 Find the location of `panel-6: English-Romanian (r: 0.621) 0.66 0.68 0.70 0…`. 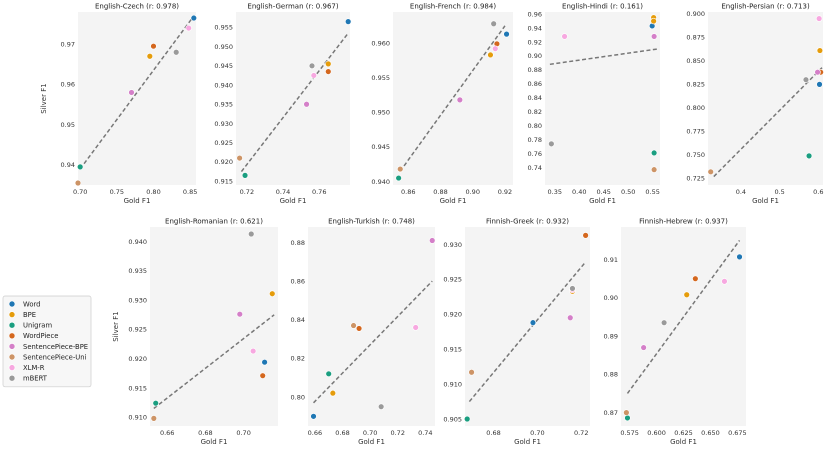

panel-6: English-Romanian (r: 0.621) 0.66 0.68 0.70 0… is located at coordinates (195, 332).